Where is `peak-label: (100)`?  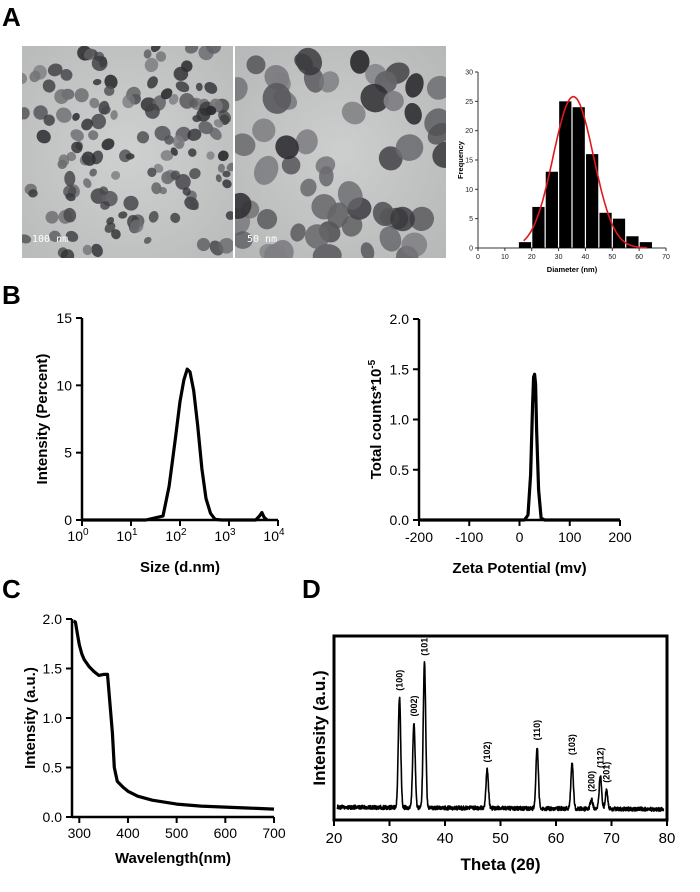
peak-label: (100) is located at coordinates (399, 680).